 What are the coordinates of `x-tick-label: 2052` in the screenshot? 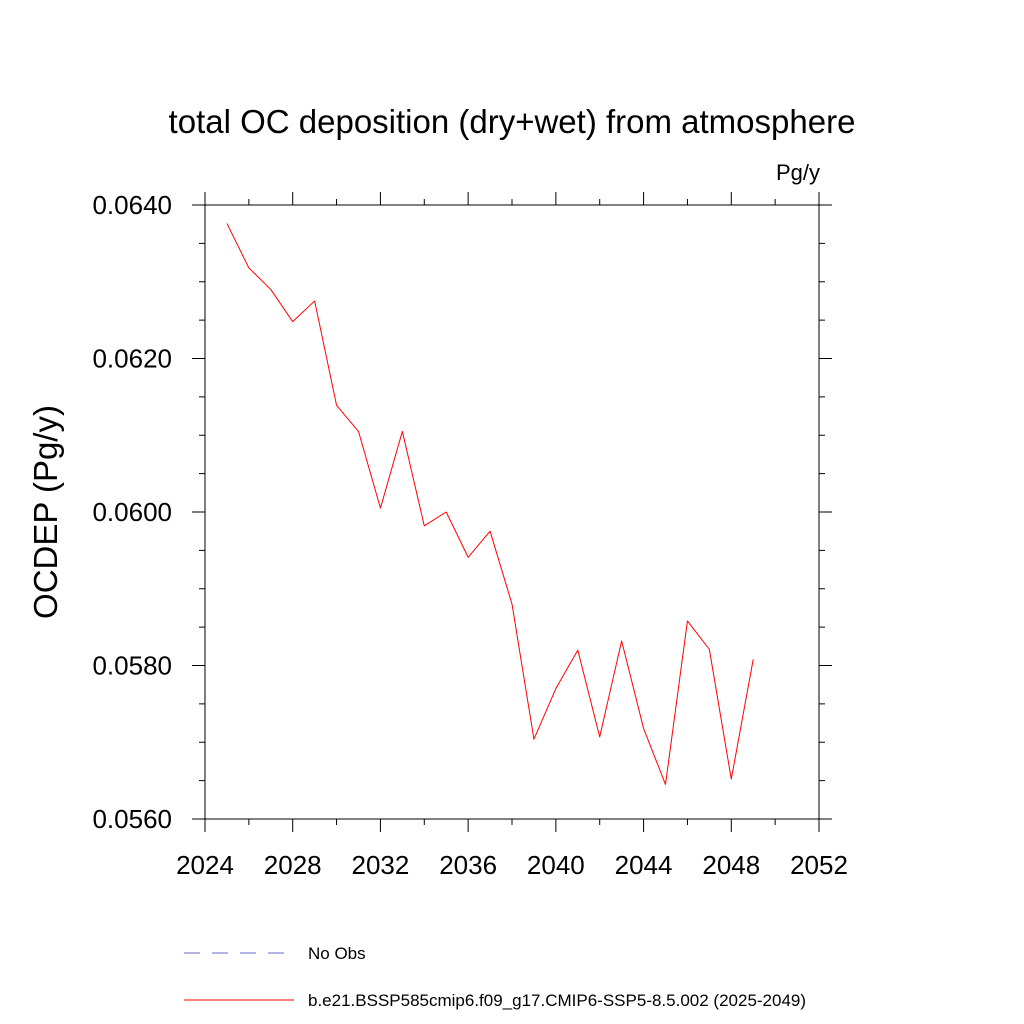 It's located at (819, 865).